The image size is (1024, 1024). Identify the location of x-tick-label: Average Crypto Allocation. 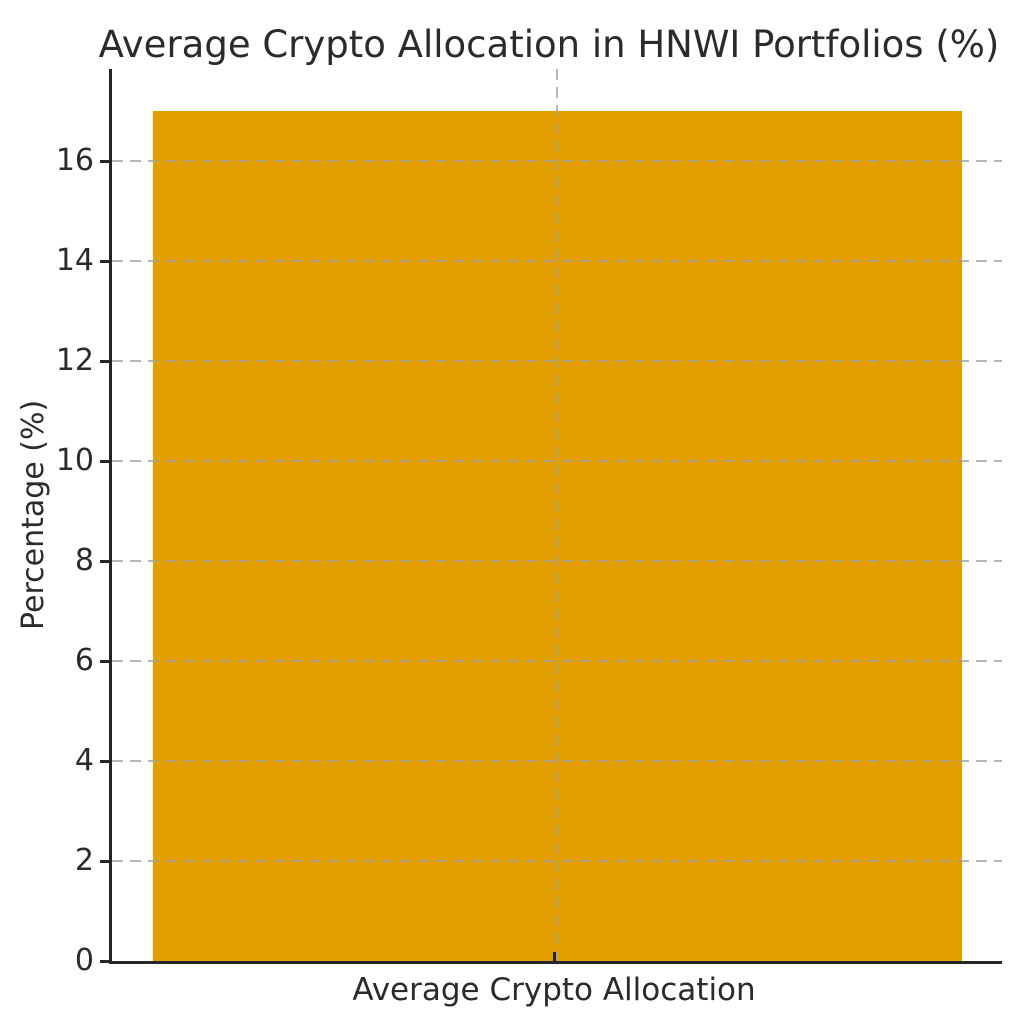
(554, 990).